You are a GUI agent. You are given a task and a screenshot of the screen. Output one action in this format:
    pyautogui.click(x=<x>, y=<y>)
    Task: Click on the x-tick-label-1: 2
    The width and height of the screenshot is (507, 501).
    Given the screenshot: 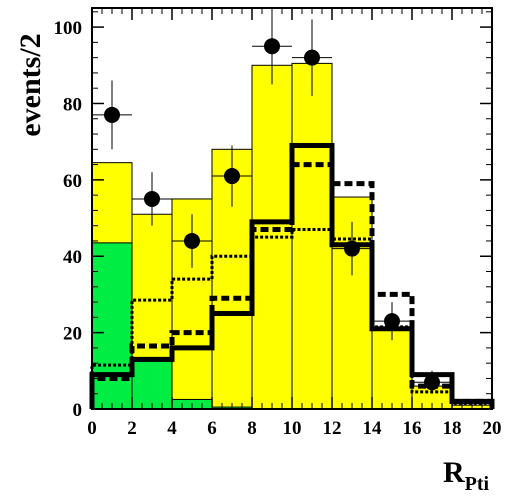 What is the action you would take?
    pyautogui.click(x=132, y=428)
    